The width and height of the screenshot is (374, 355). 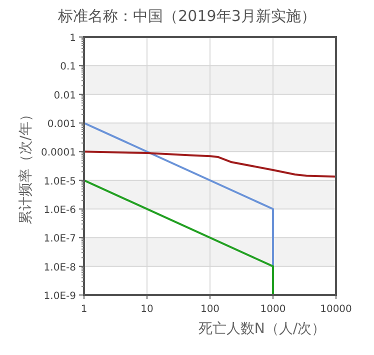 I want to click on y-tick-label: 1.0E-6, so click(x=60, y=210).